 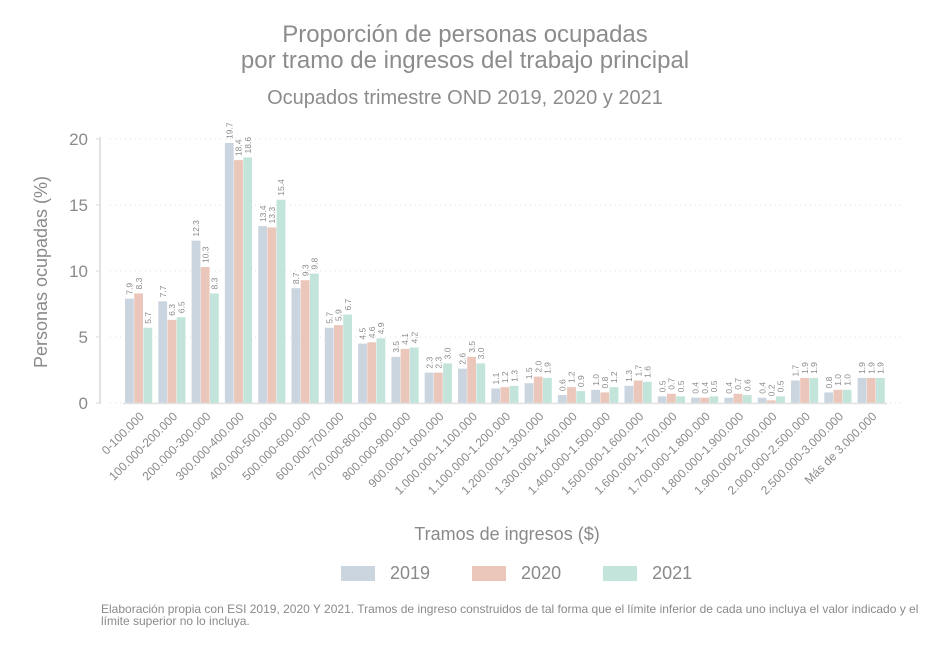 I want to click on data-label: 13.3, so click(x=272, y=215).